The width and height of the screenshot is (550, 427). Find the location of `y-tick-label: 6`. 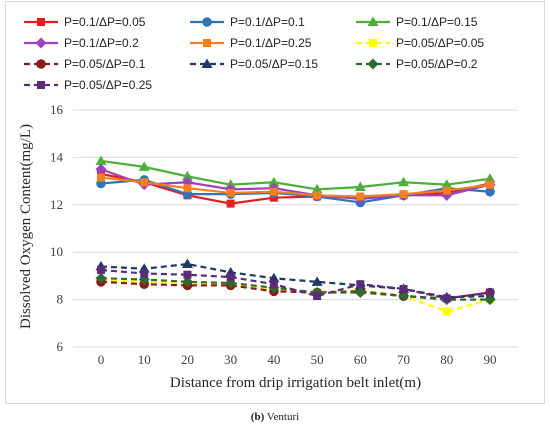

y-tick-label: 6 is located at coordinates (60, 346).